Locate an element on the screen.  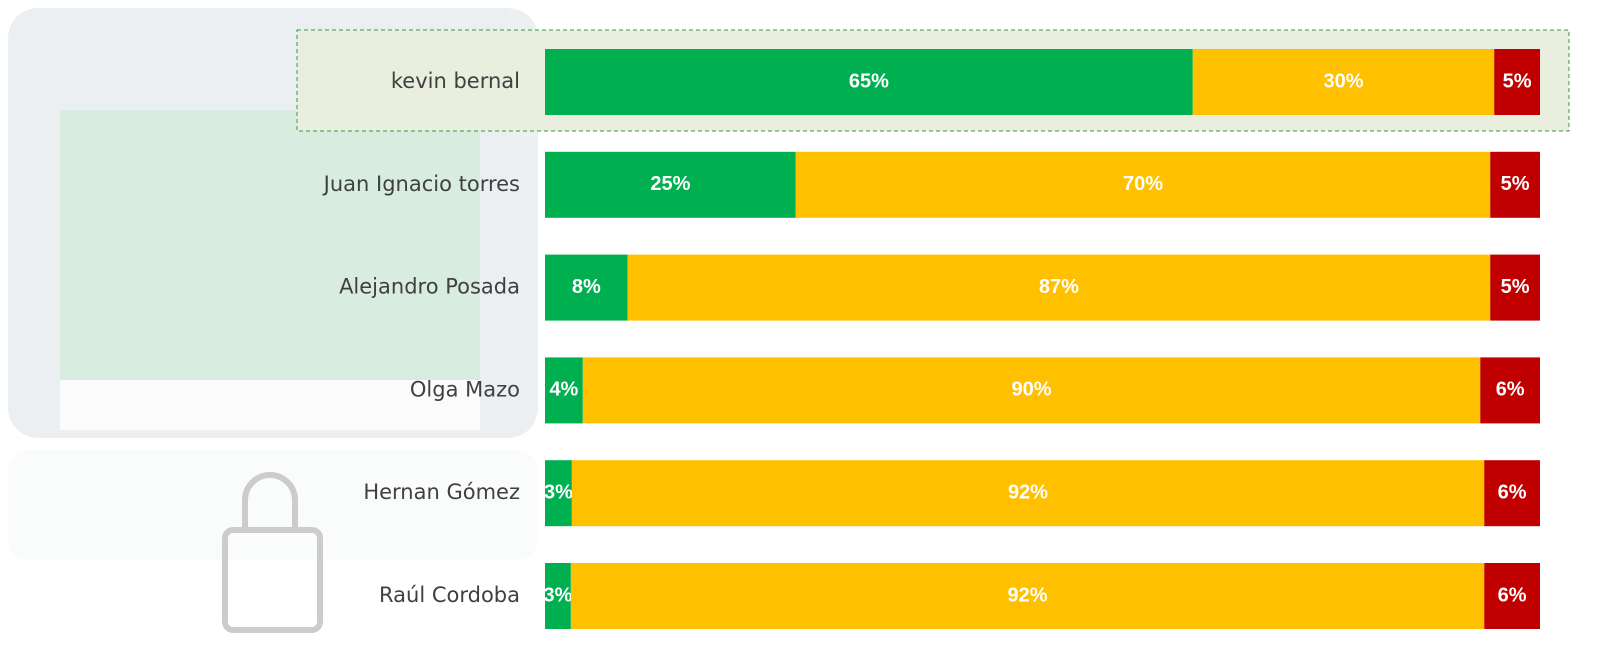
category-label: Juan Ignacio torres is located at coordinates (421, 184).